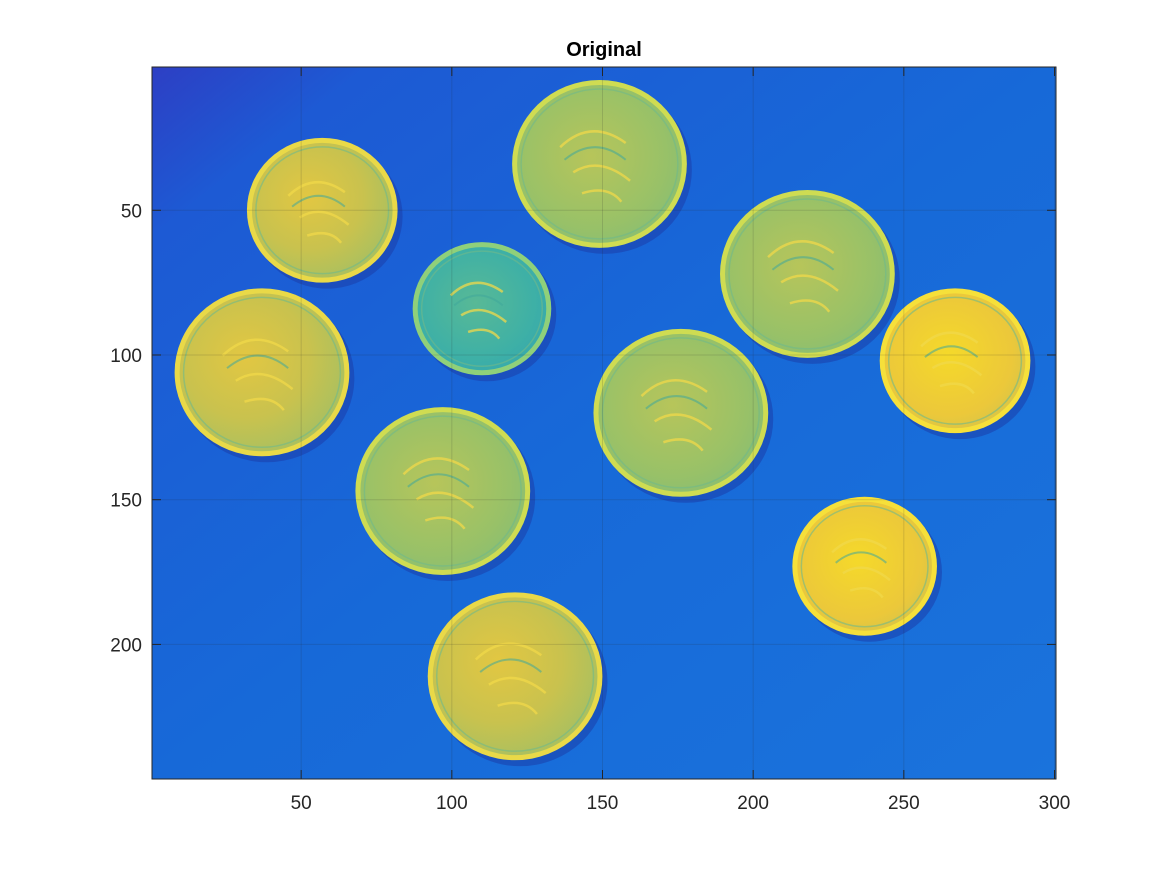  Describe the element at coordinates (904, 803) in the screenshot. I see `x-tick-label: 250` at that location.